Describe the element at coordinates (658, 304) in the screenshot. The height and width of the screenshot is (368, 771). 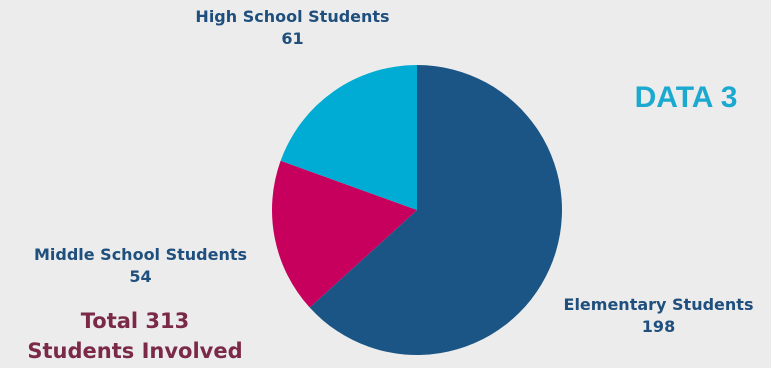
I see `elementary-label-name: Elementary Students` at that location.